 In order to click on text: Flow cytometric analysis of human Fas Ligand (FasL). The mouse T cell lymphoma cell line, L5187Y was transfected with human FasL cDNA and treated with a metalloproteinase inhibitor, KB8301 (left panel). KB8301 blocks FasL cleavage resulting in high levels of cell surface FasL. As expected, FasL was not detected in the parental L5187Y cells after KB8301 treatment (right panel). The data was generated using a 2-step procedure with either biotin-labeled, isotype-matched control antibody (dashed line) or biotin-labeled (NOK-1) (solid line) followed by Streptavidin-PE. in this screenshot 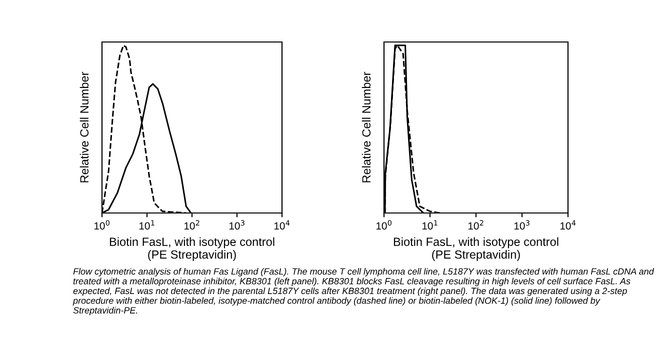, I will do `click(363, 292)`.